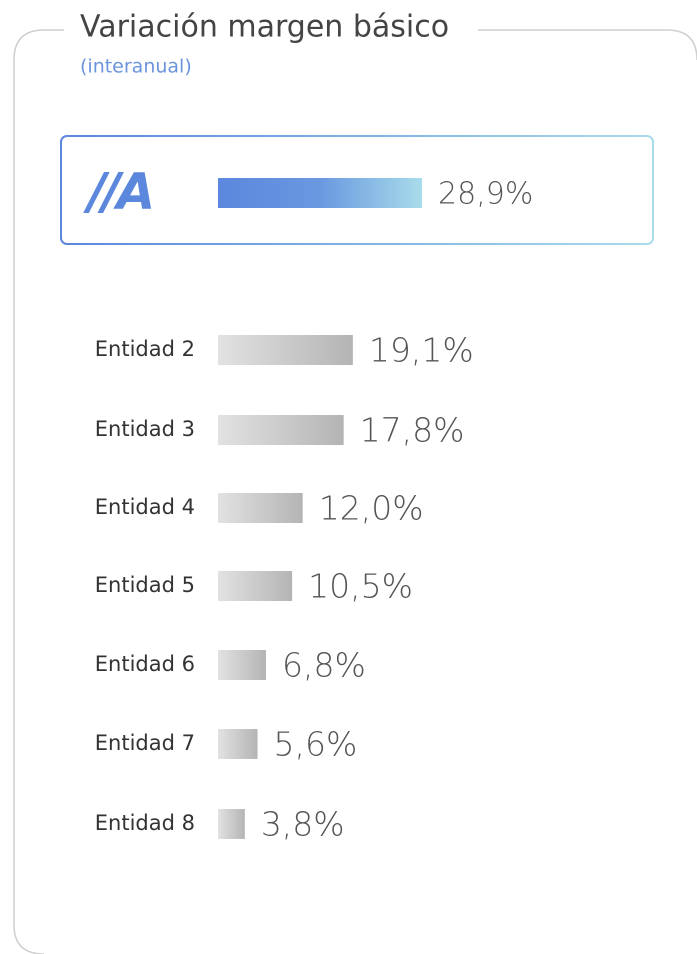 This screenshot has height=954, width=697. What do you see at coordinates (371, 508) in the screenshot?
I see `value-label: 12,0%` at bounding box center [371, 508].